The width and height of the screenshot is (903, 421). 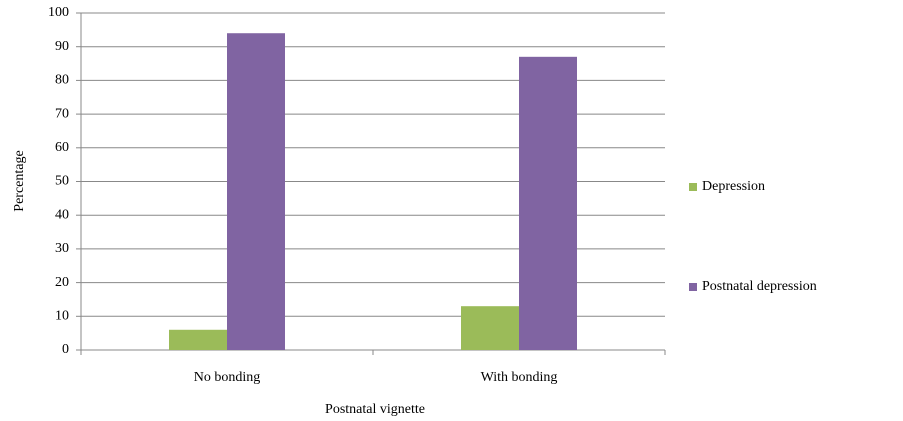 I want to click on y-tick-label: 30, so click(x=62, y=248).